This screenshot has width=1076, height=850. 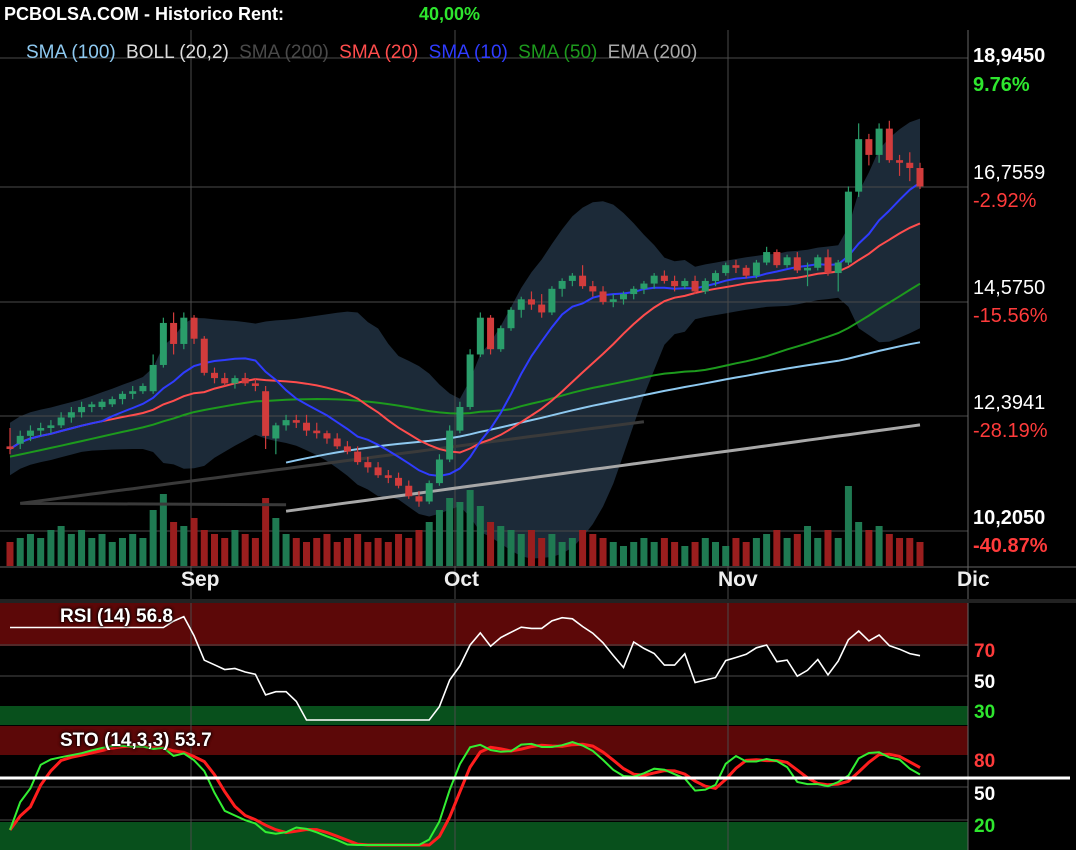 What do you see at coordinates (1009, 56) in the screenshot?
I see `price-tick-0: 18,9450` at bounding box center [1009, 56].